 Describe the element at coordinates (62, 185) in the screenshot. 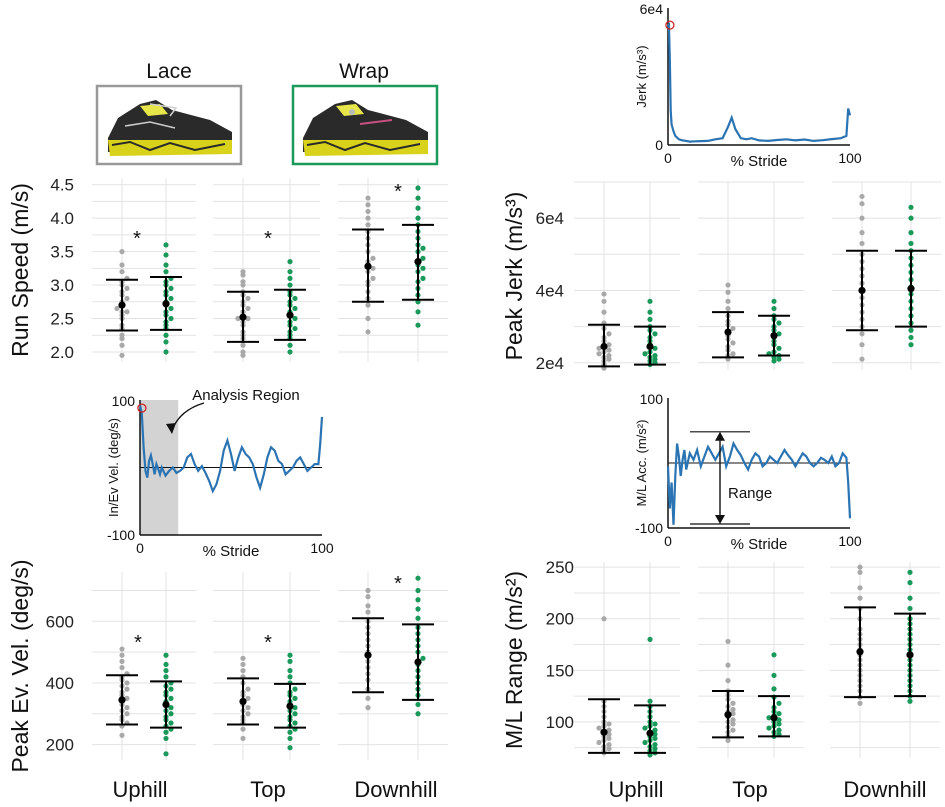

I see `y-tick-label: 4.5` at that location.